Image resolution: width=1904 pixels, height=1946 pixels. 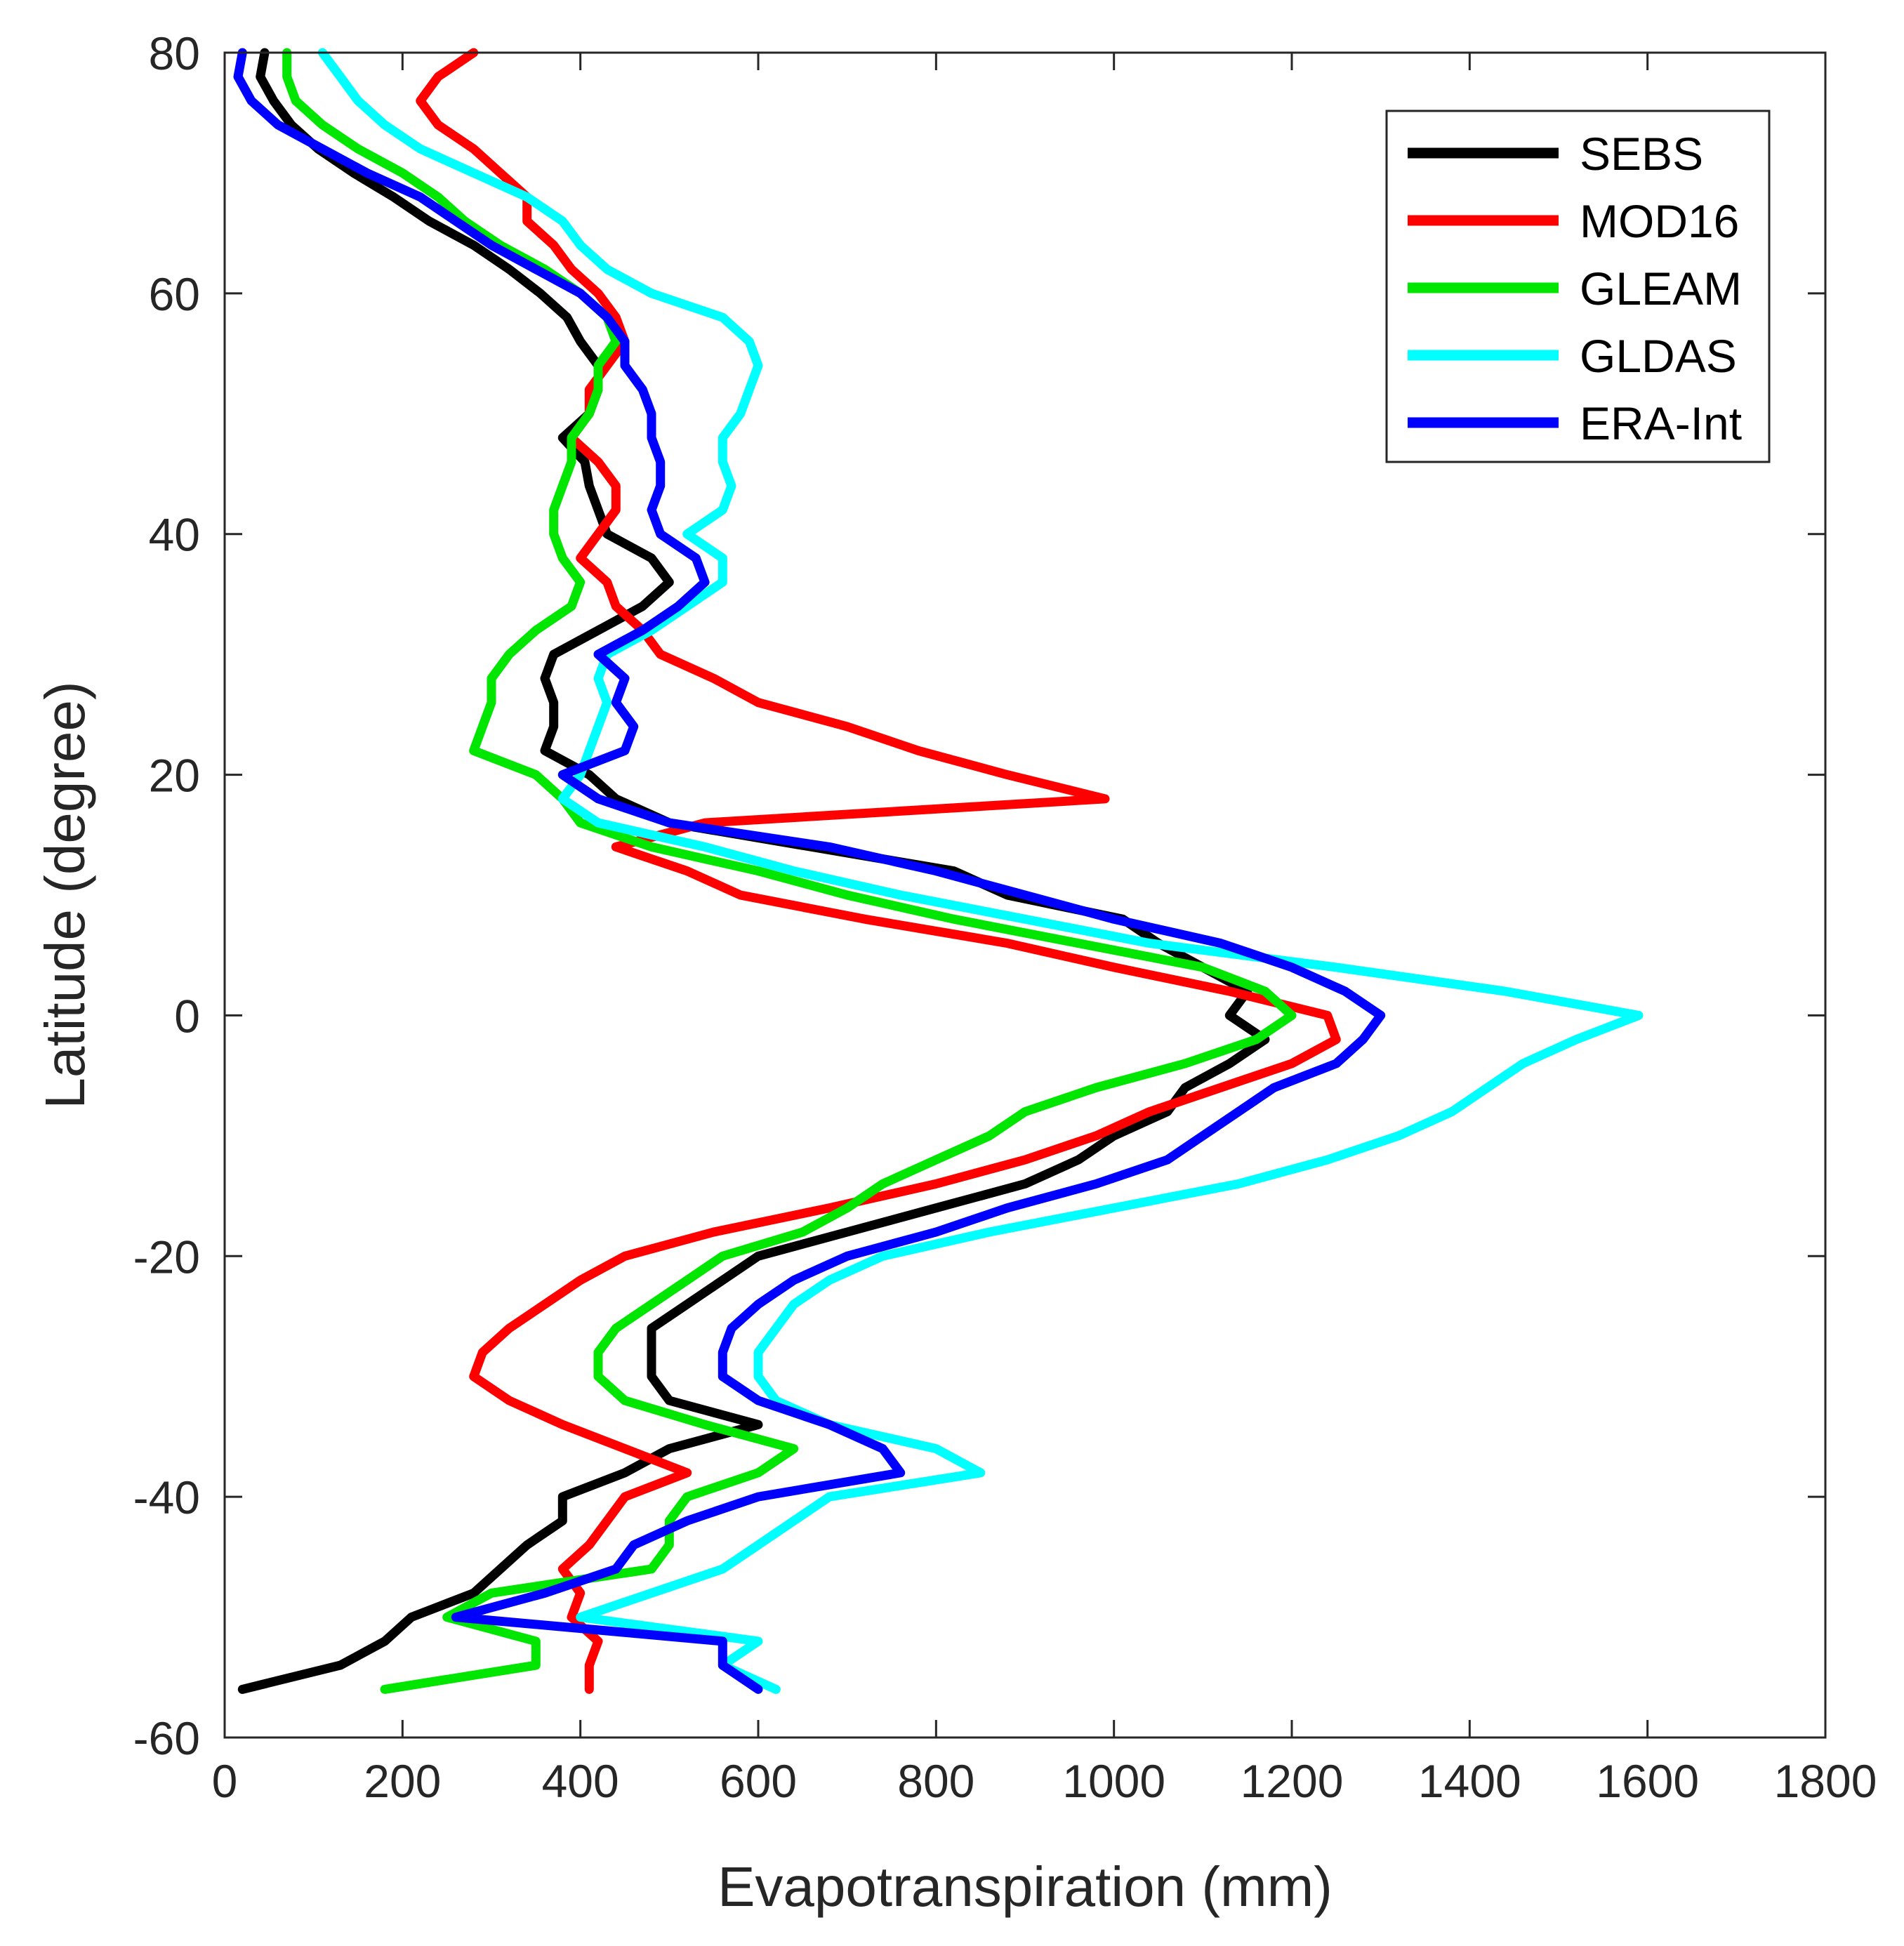 What do you see at coordinates (1661, 423) in the screenshot?
I see `legend-label-era-int: ERA-Int` at bounding box center [1661, 423].